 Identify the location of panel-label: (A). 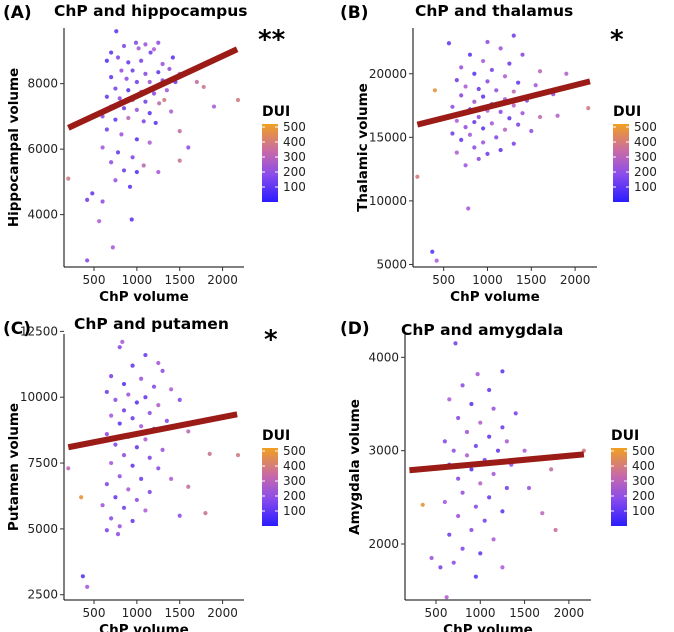
(17, 13).